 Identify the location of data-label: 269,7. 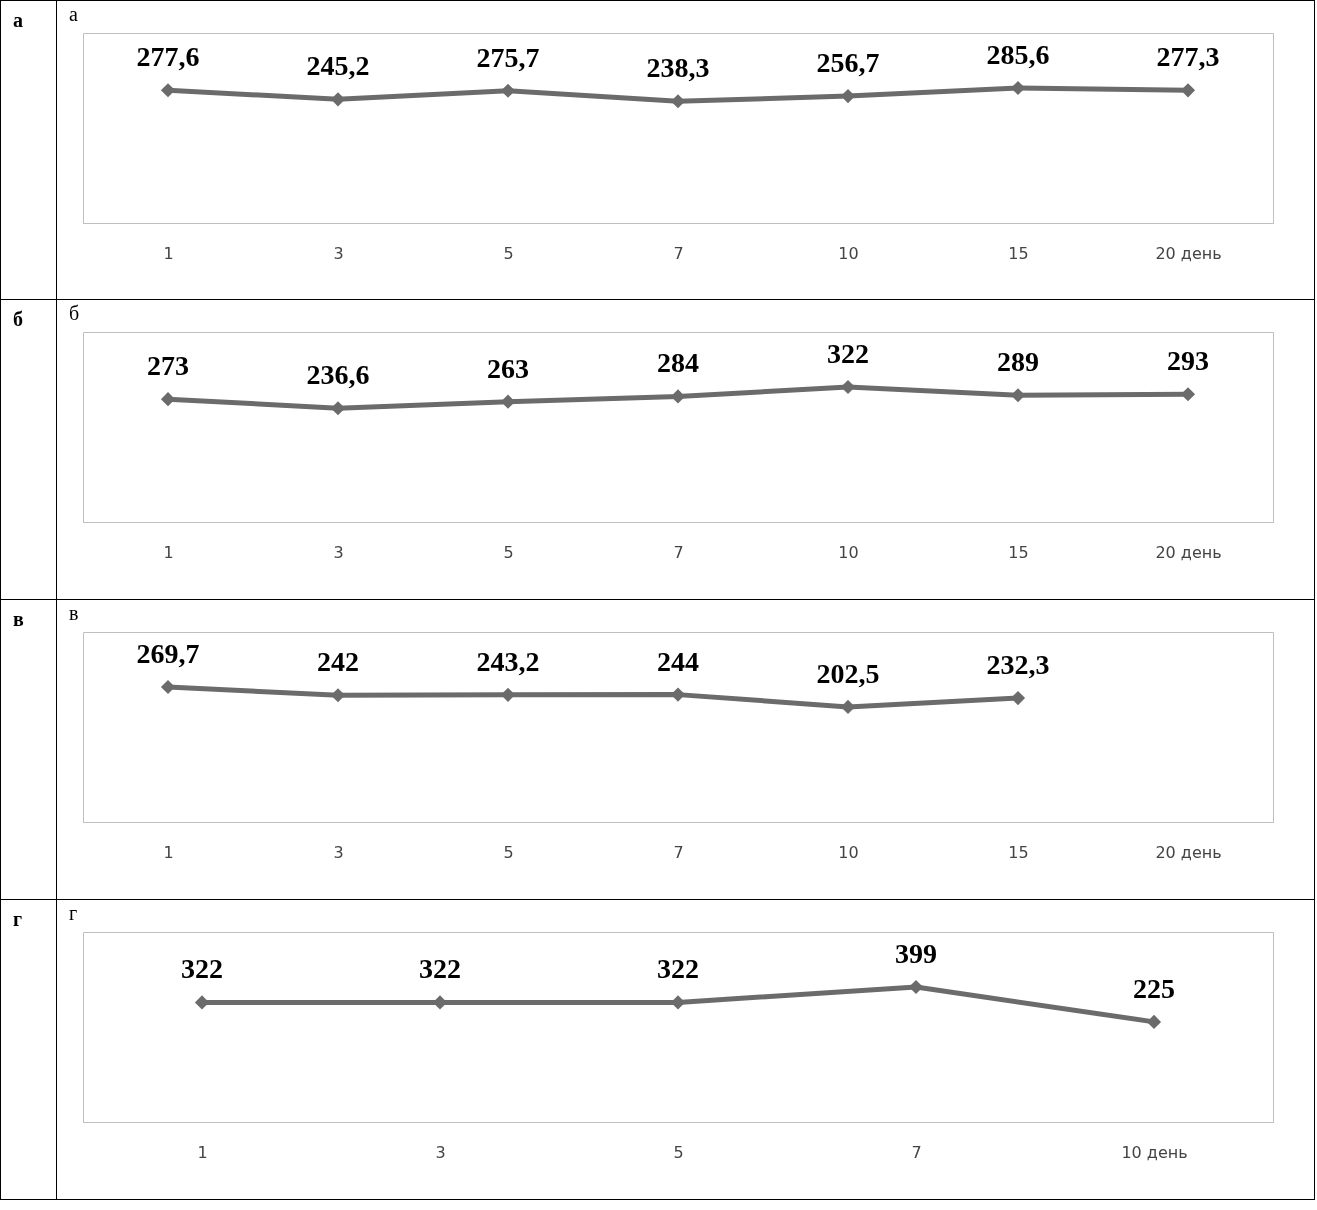
(168, 653).